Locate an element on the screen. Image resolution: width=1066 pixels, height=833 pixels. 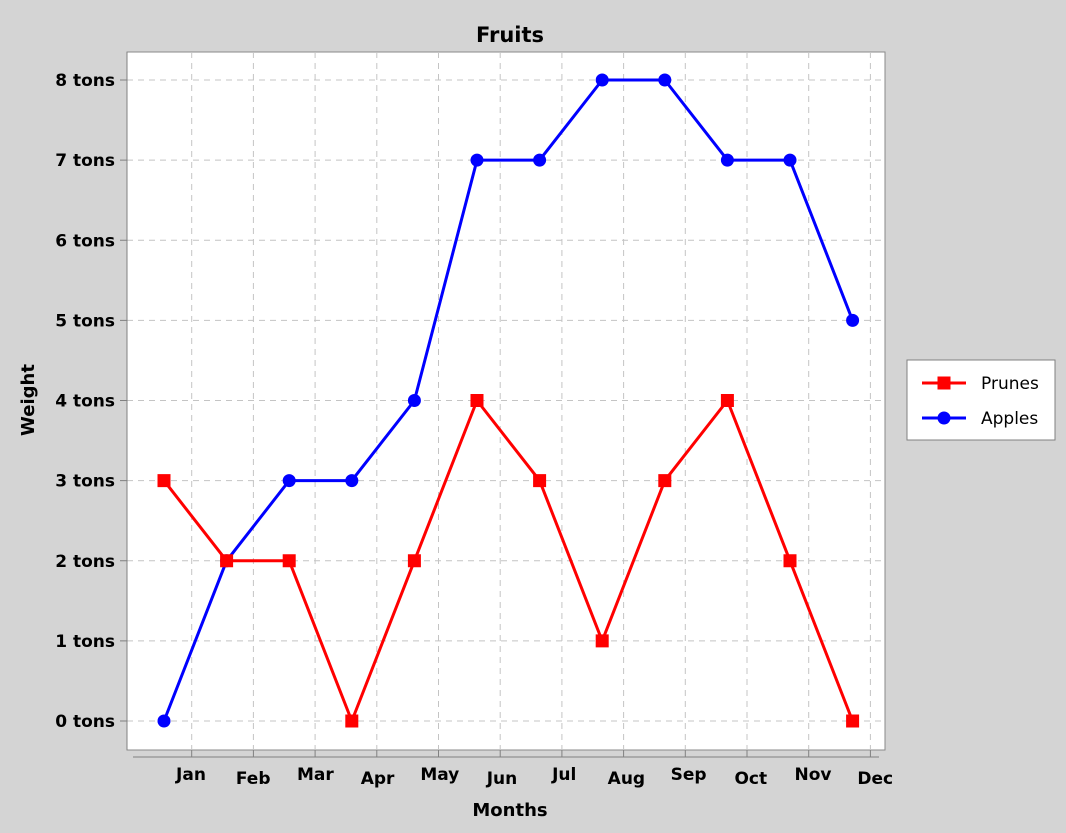
y-axis-label: Weight is located at coordinates (28, 400).